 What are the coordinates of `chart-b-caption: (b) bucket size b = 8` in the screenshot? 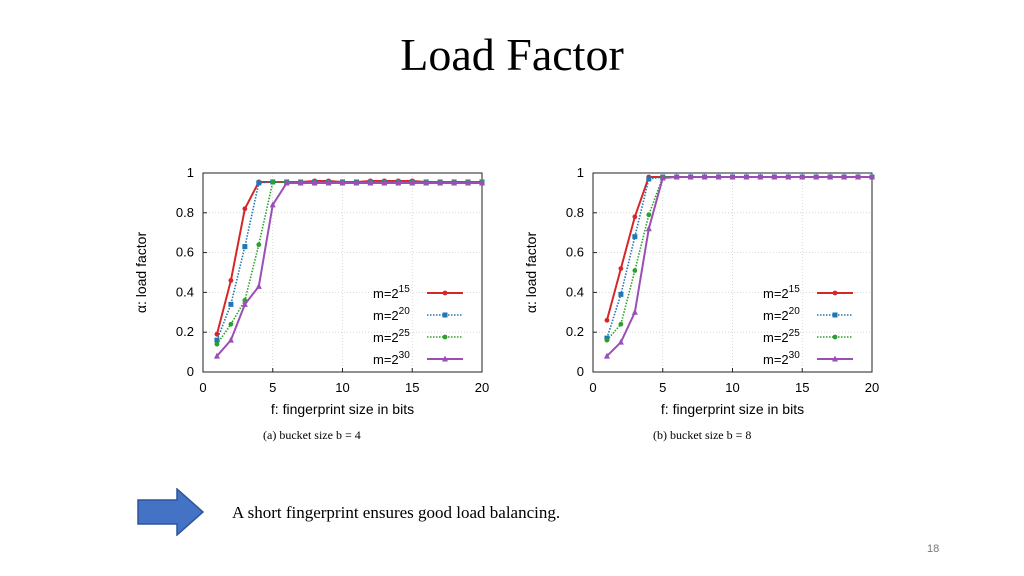 It's located at (702, 435).